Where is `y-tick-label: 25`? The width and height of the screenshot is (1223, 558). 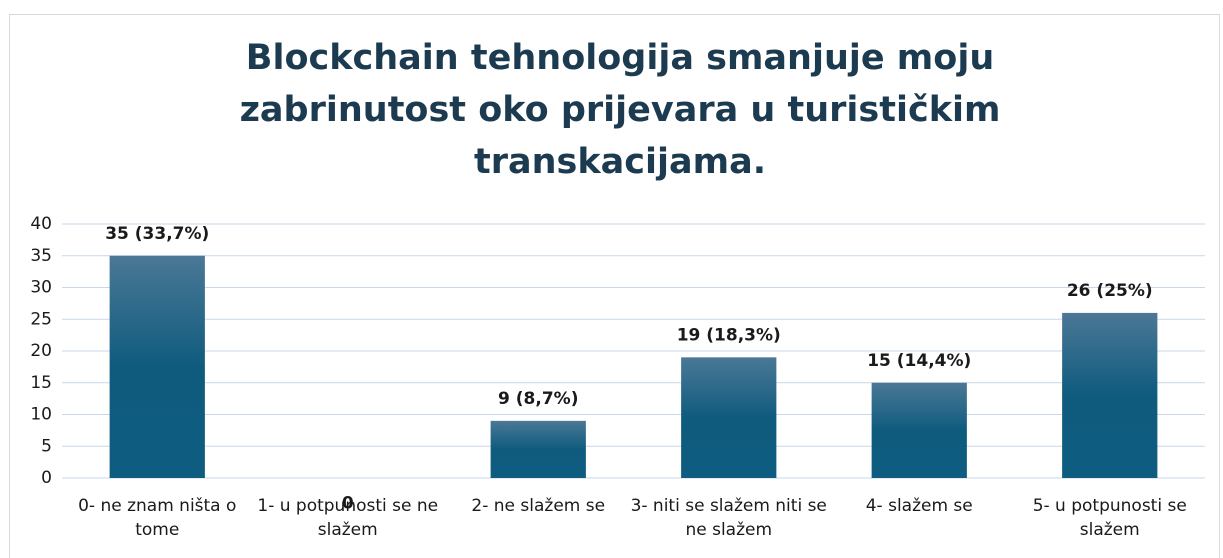
y-tick-label: 25 is located at coordinates (41, 319).